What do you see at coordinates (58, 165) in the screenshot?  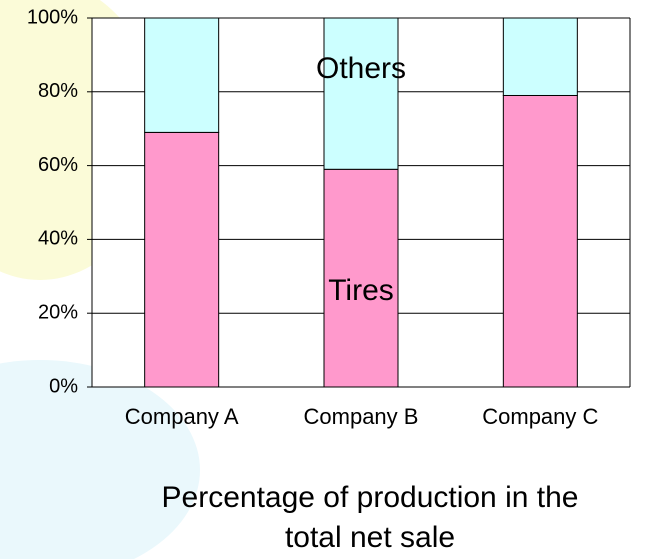 I see `y-tick-label: 60%` at bounding box center [58, 165].